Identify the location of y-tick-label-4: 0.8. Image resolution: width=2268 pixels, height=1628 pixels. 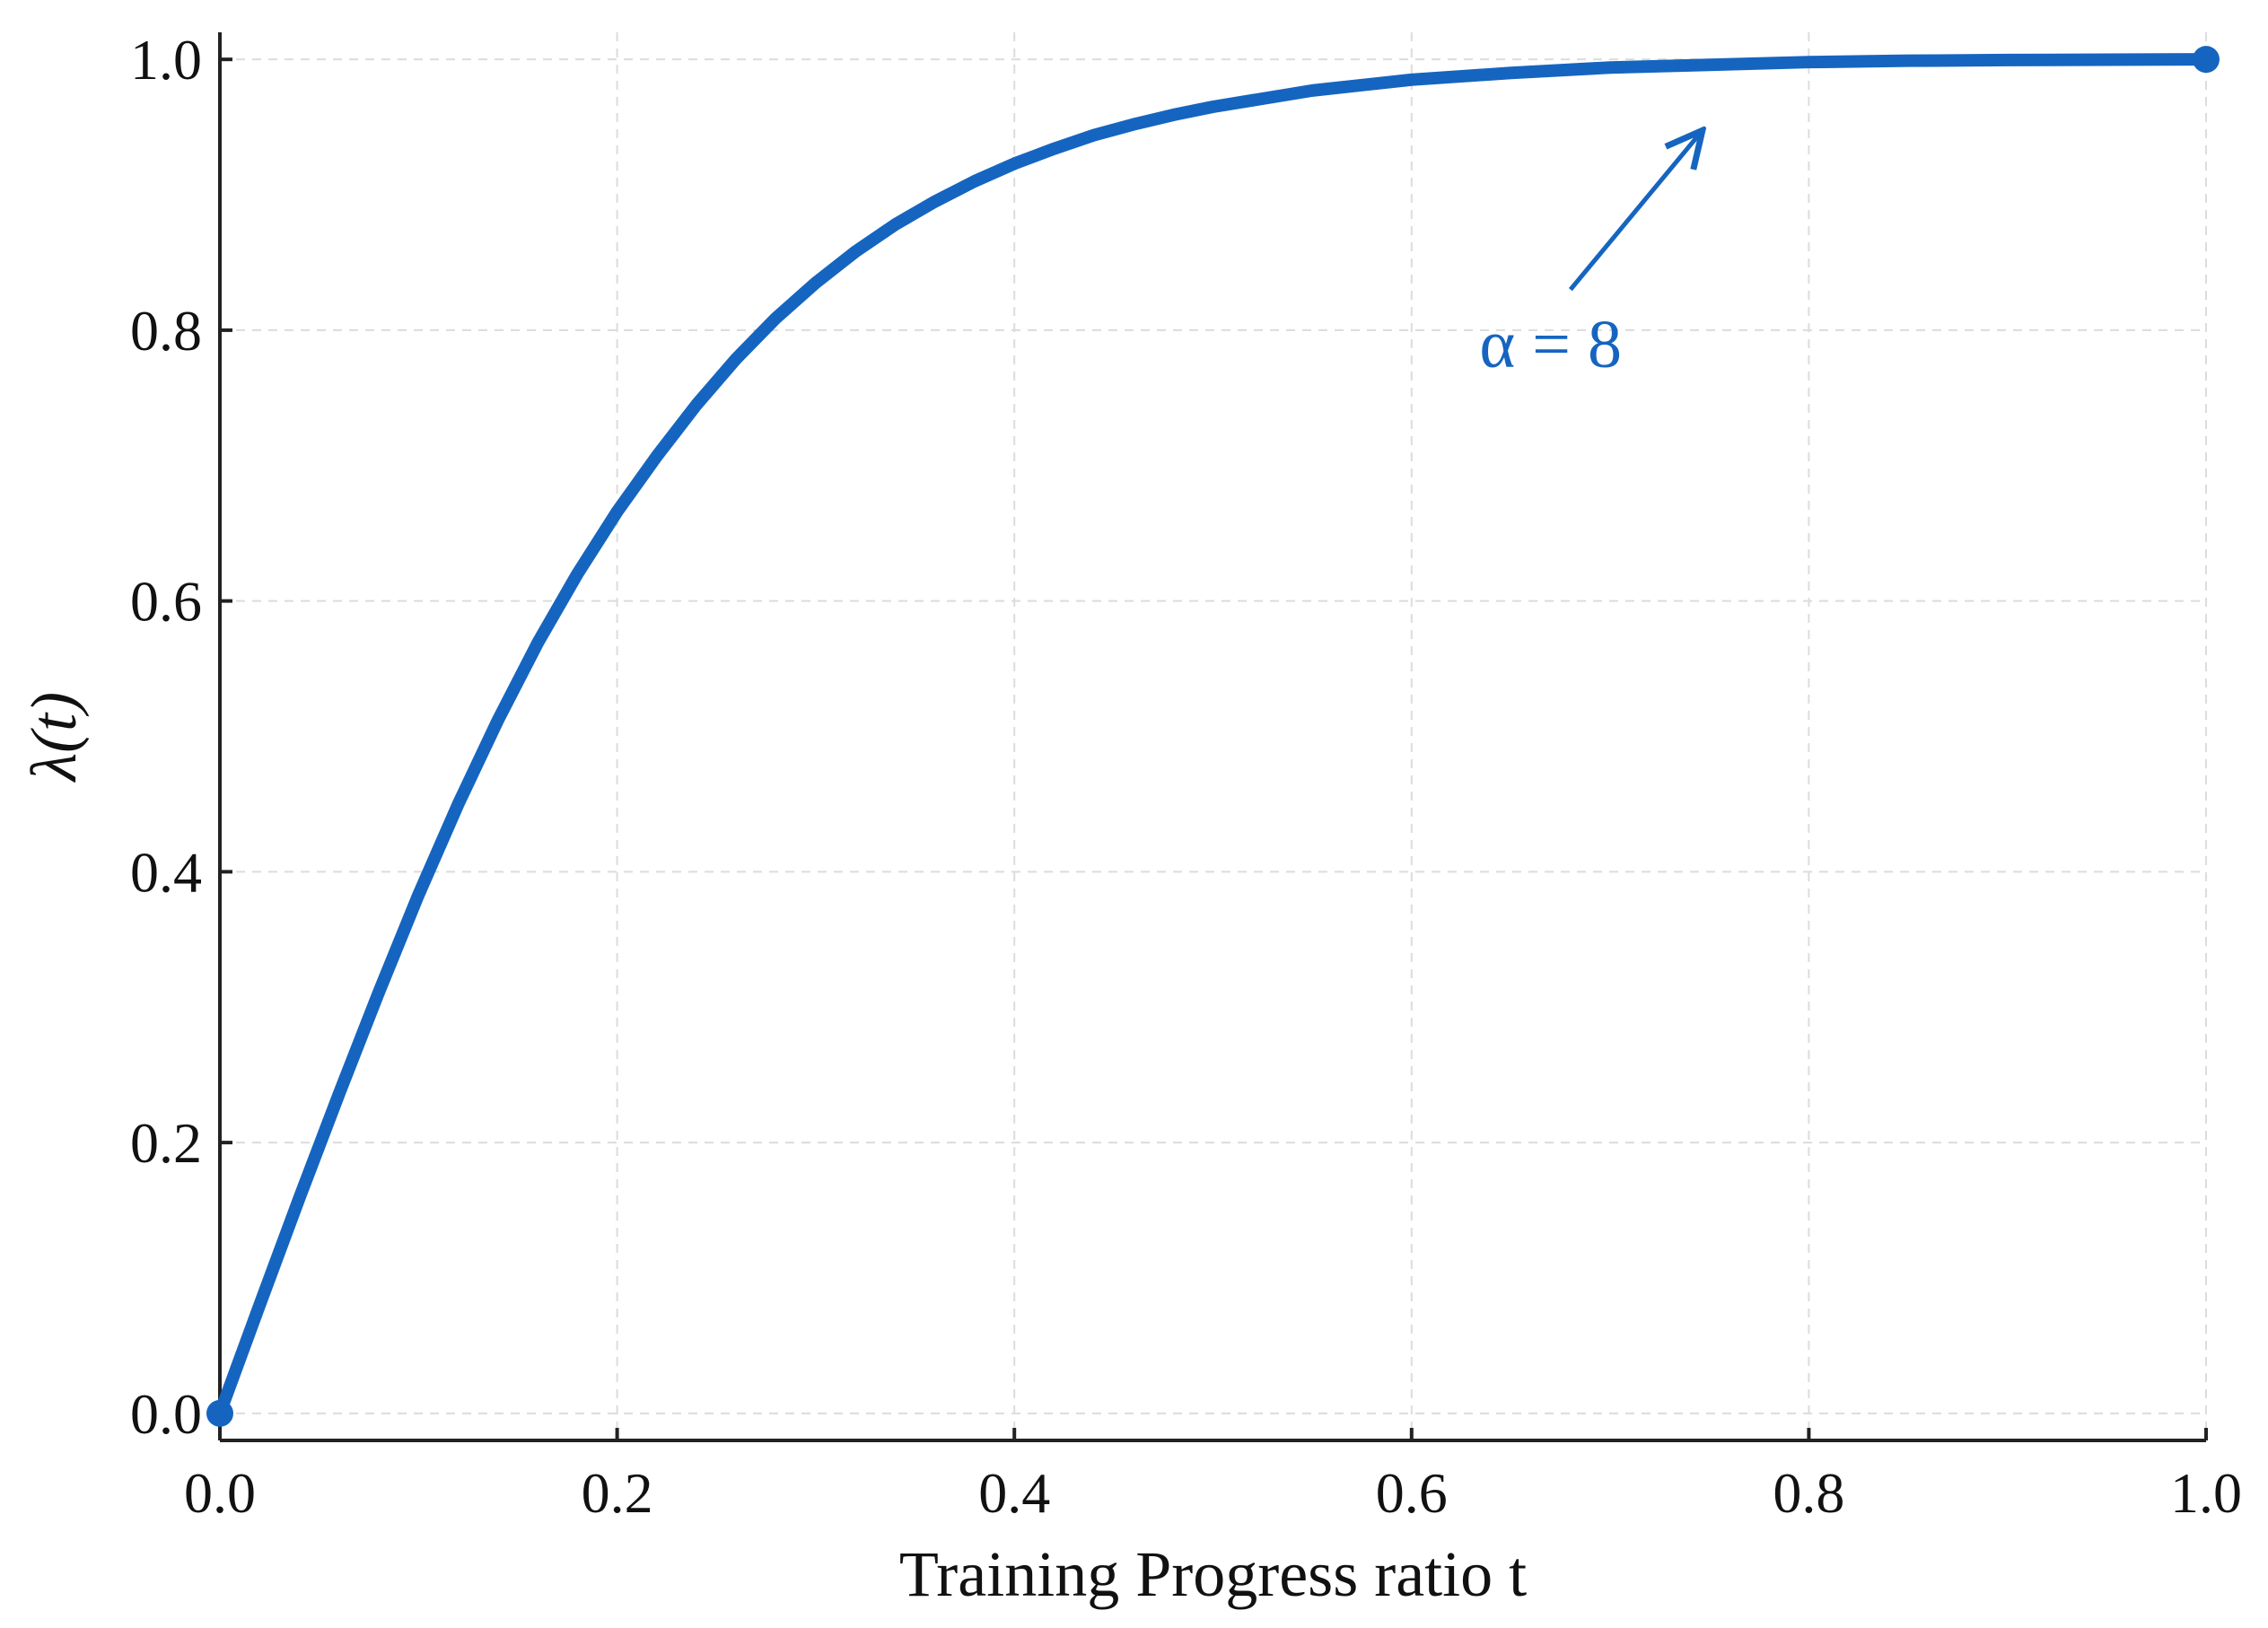
(166, 331).